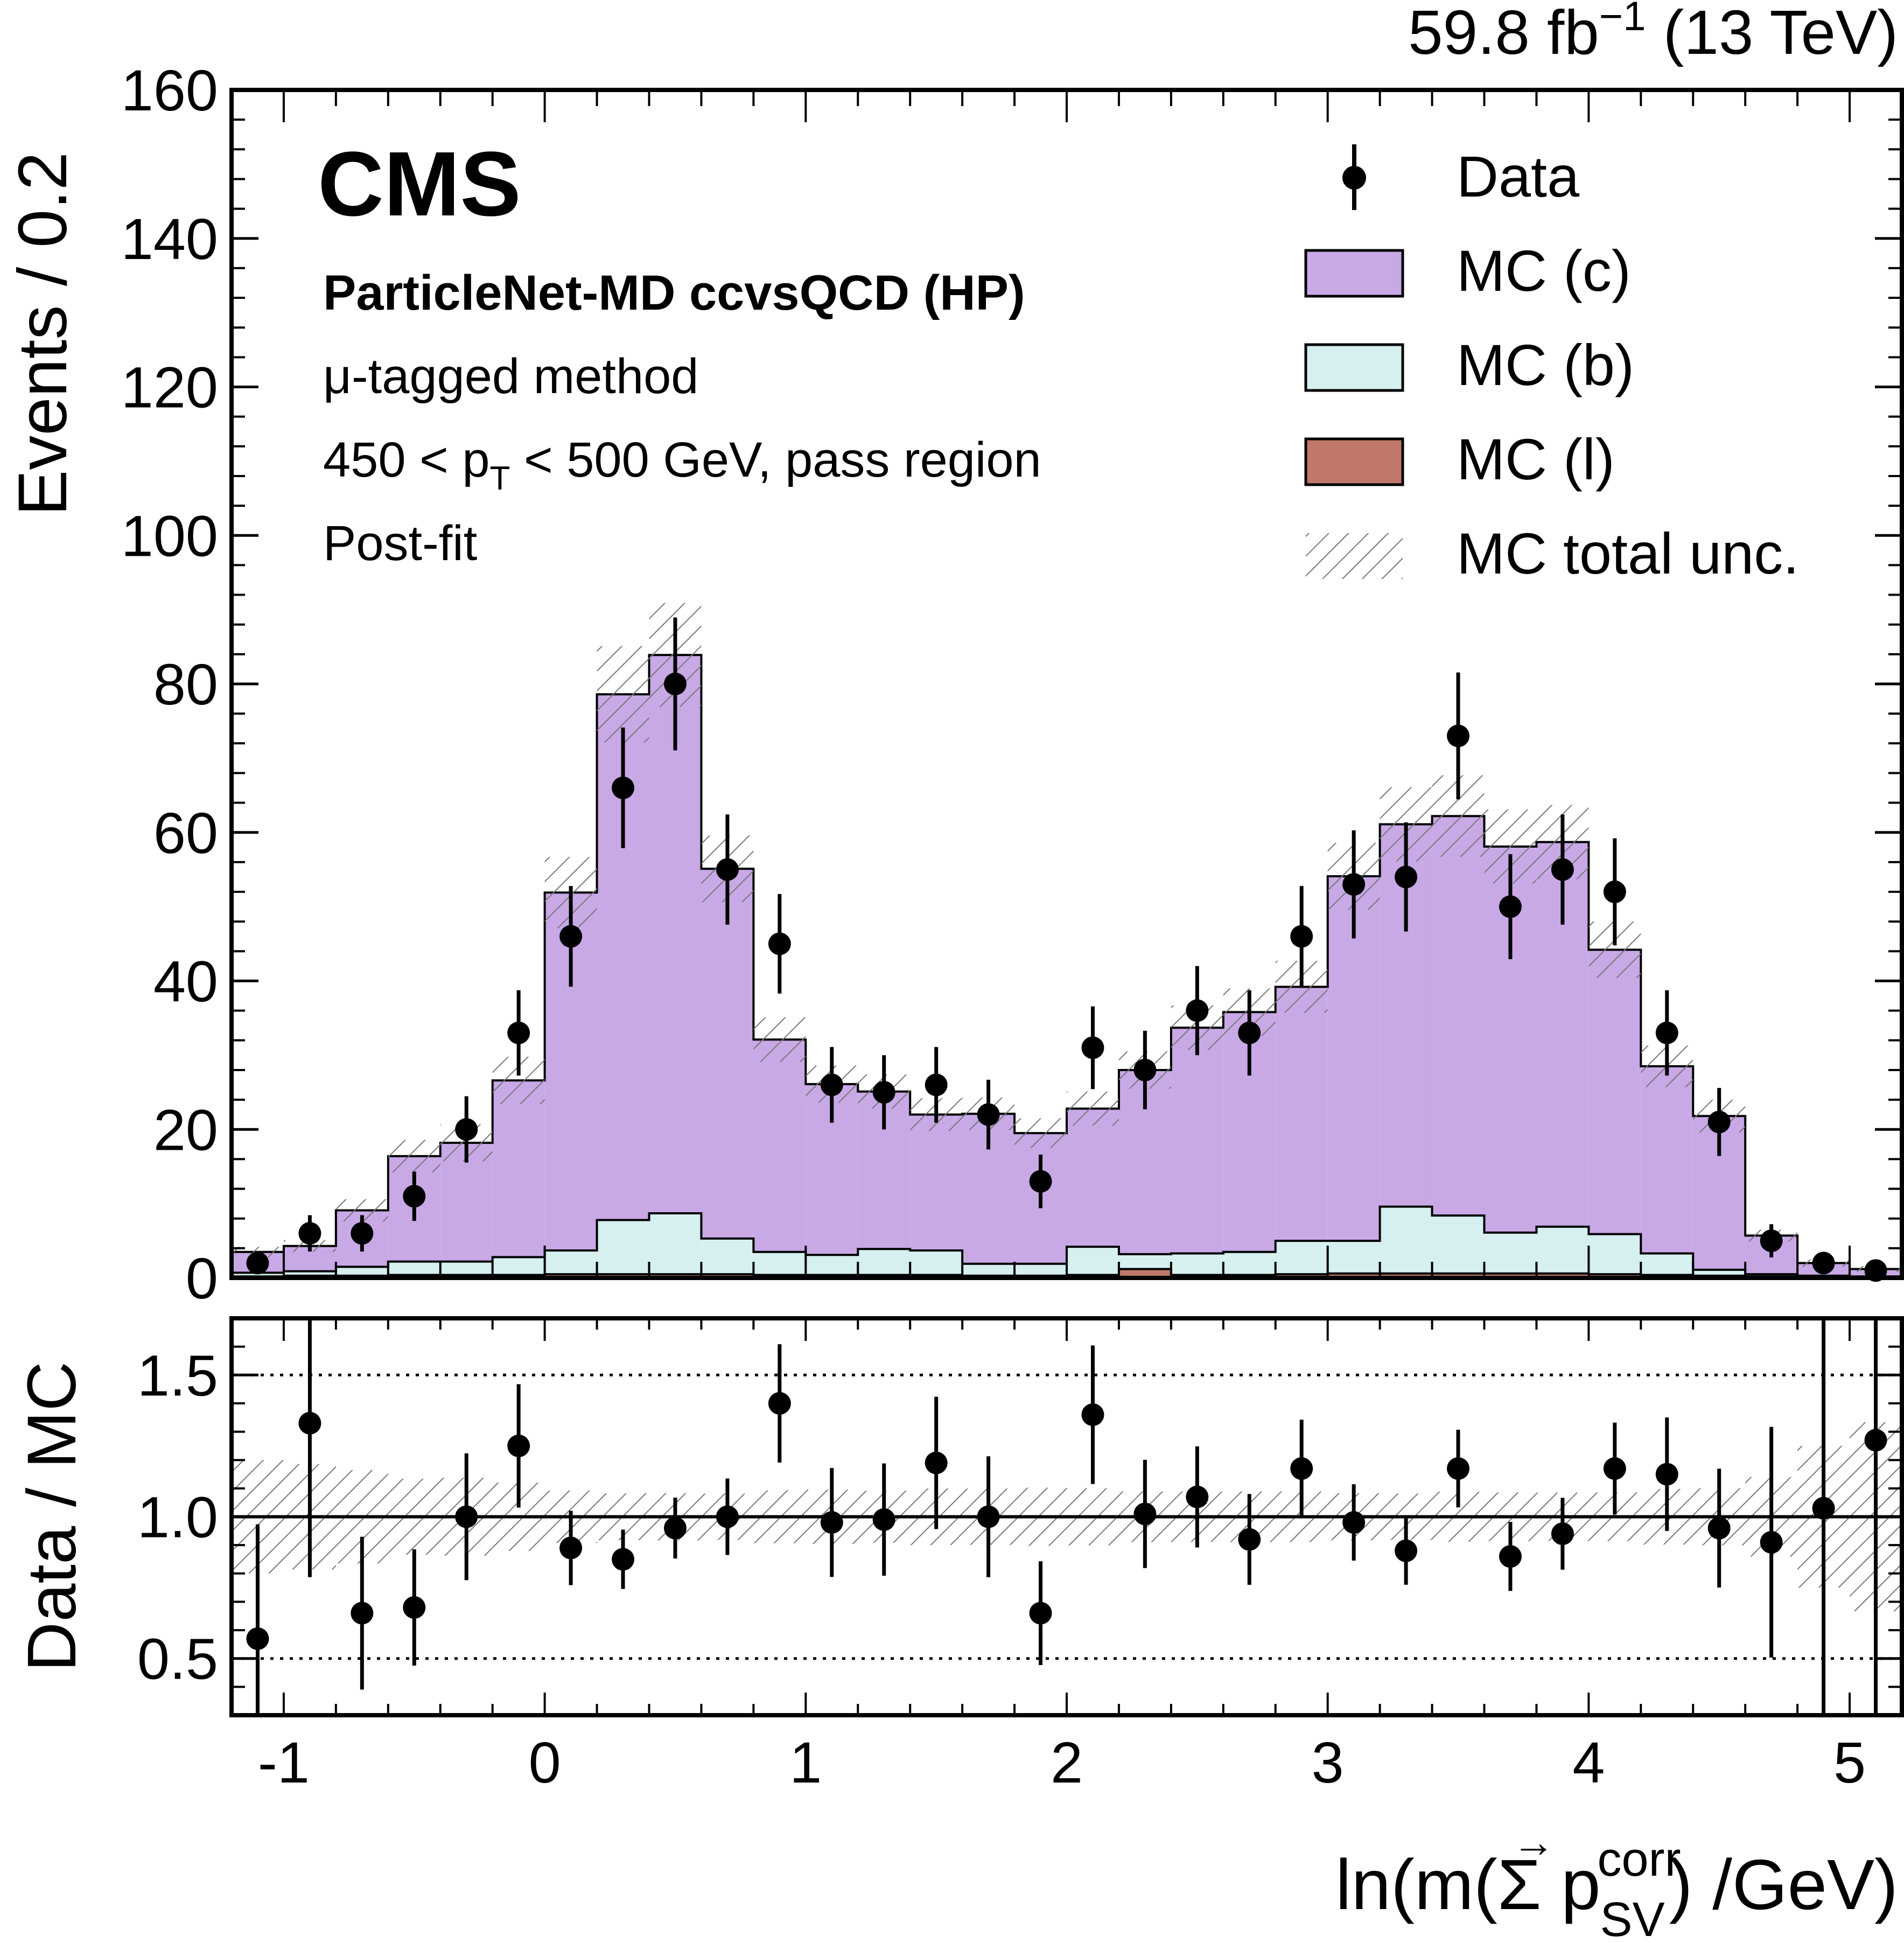  Describe the element at coordinates (169, 90) in the screenshot. I see `top-y-tick-label: 160` at that location.